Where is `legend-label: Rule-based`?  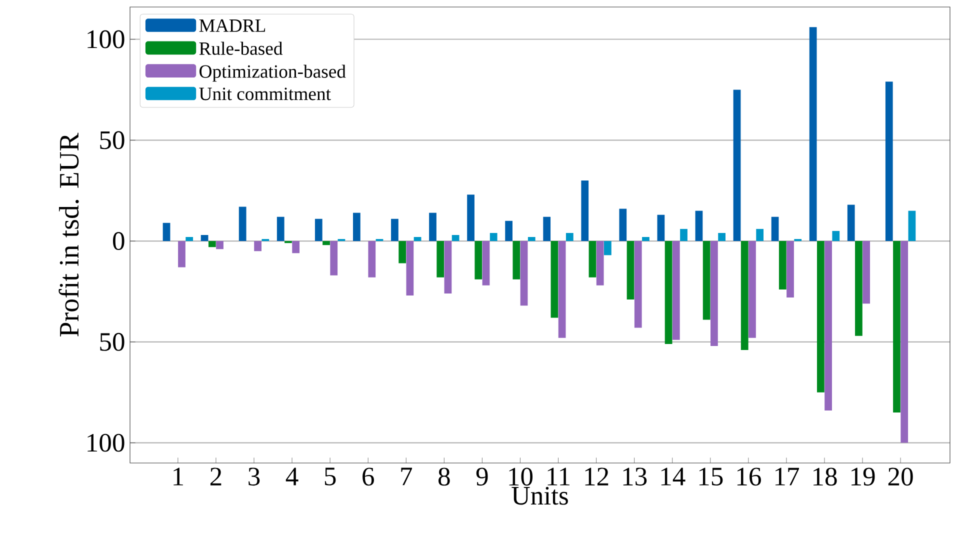 legend-label: Rule-based is located at coordinates (241, 48).